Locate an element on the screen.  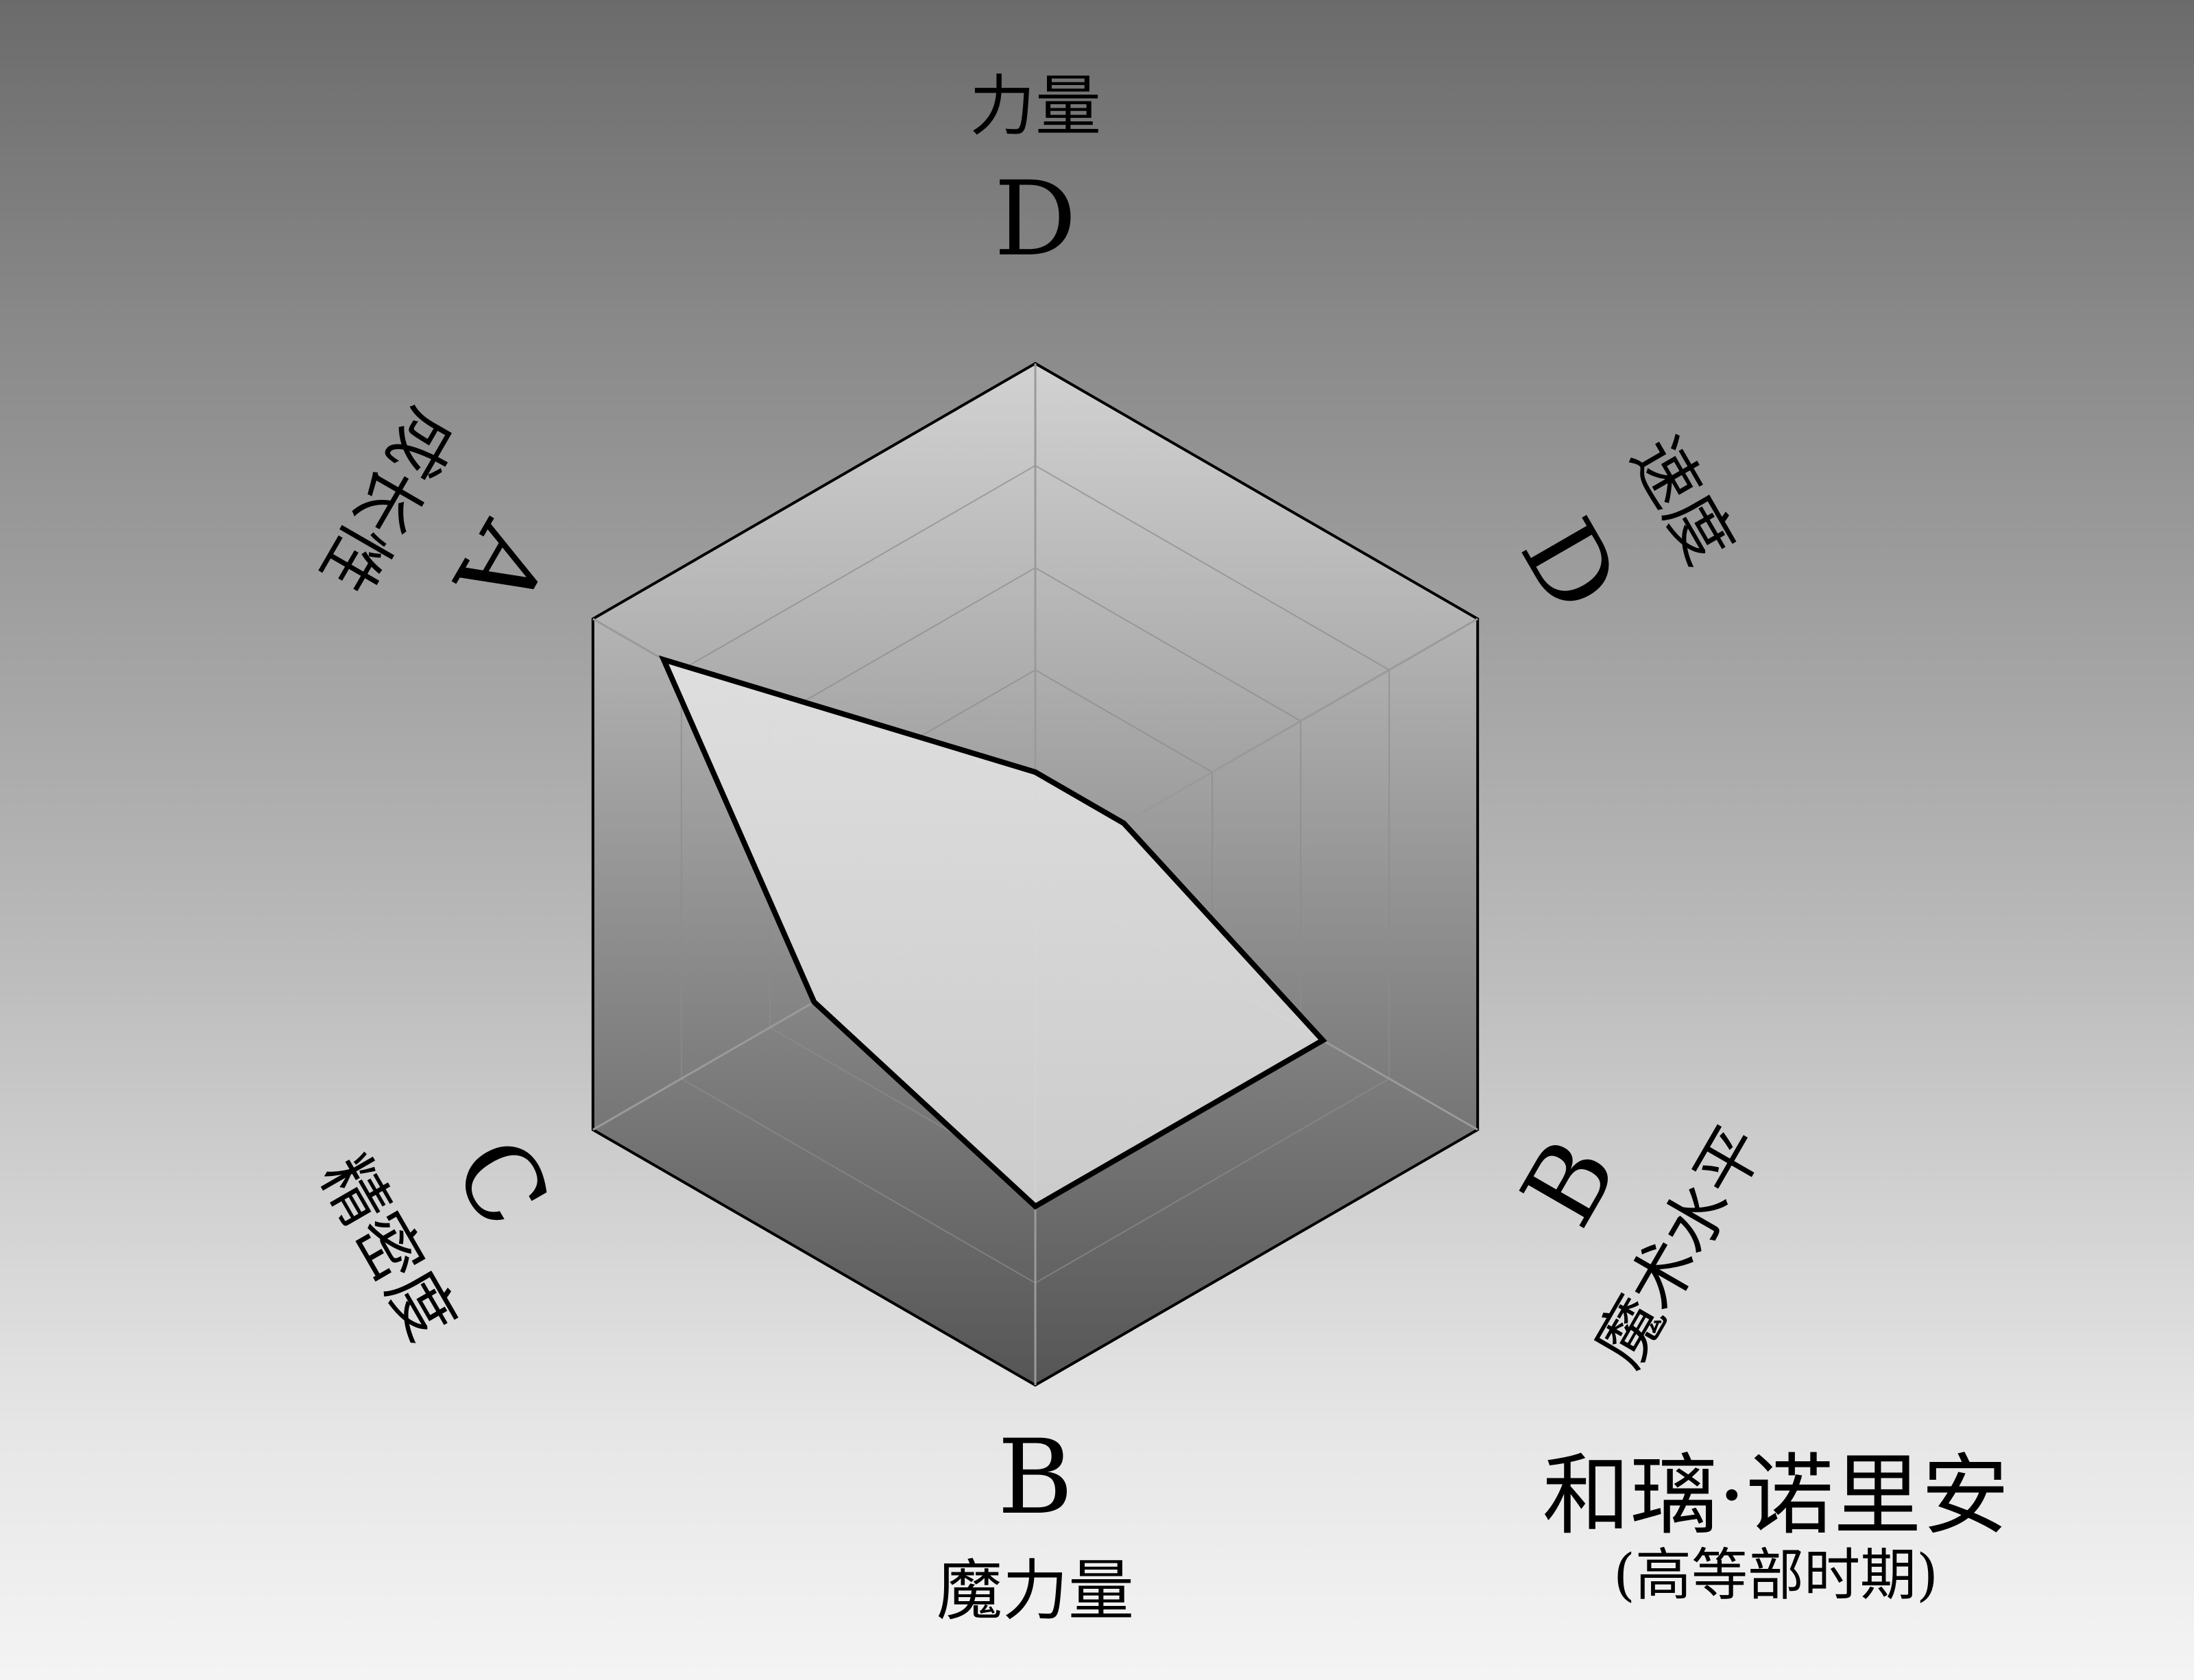
radar-series-outline is located at coordinates (992, 932).